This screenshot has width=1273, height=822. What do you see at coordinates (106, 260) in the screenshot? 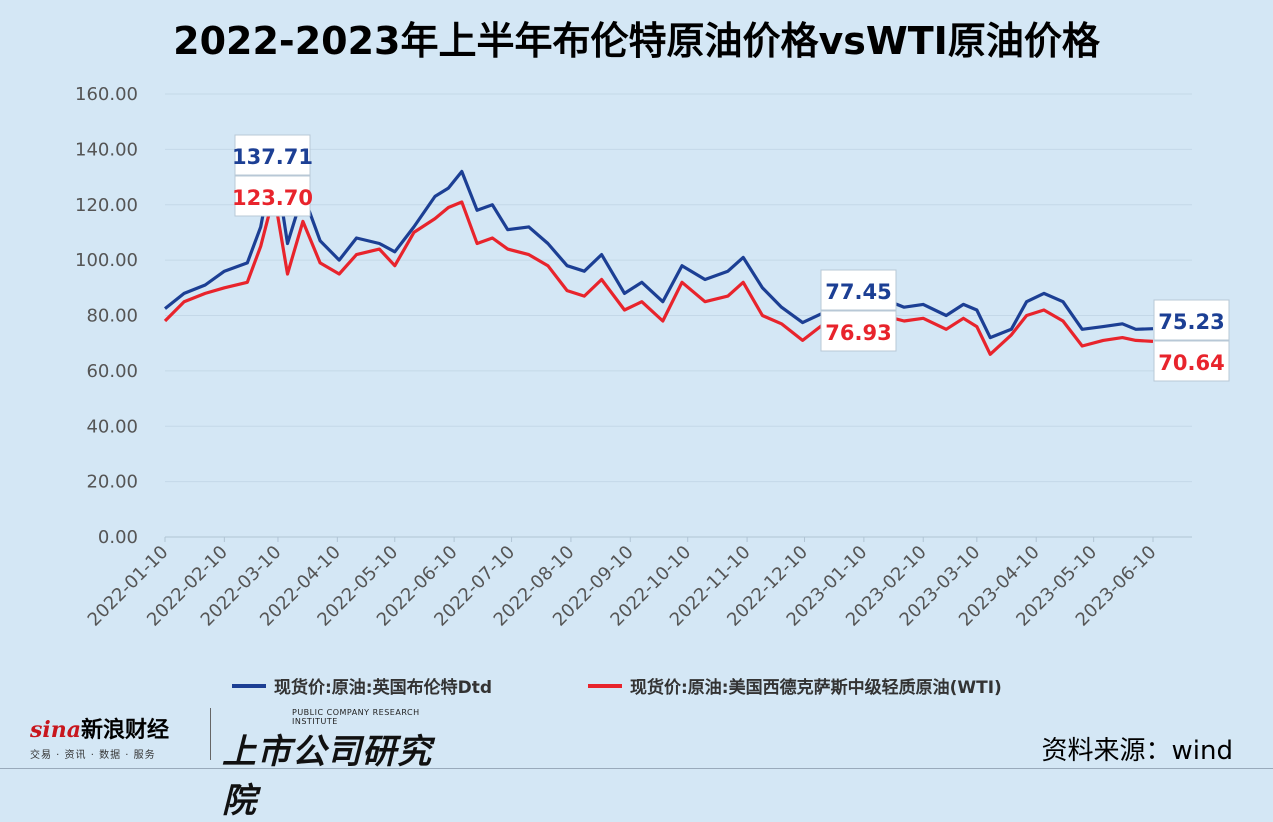
I see `y-tick-label: 100.00` at bounding box center [106, 260].